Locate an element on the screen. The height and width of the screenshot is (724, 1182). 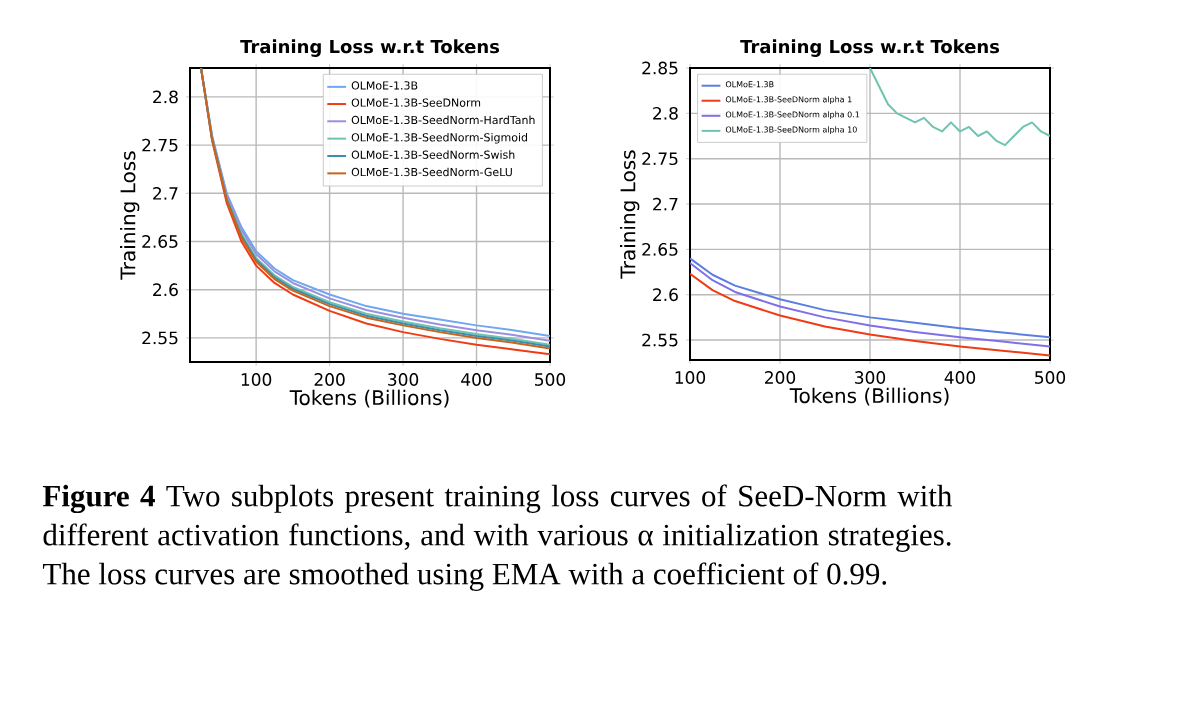
y-tick-label: 2.85 is located at coordinates (660, 68).